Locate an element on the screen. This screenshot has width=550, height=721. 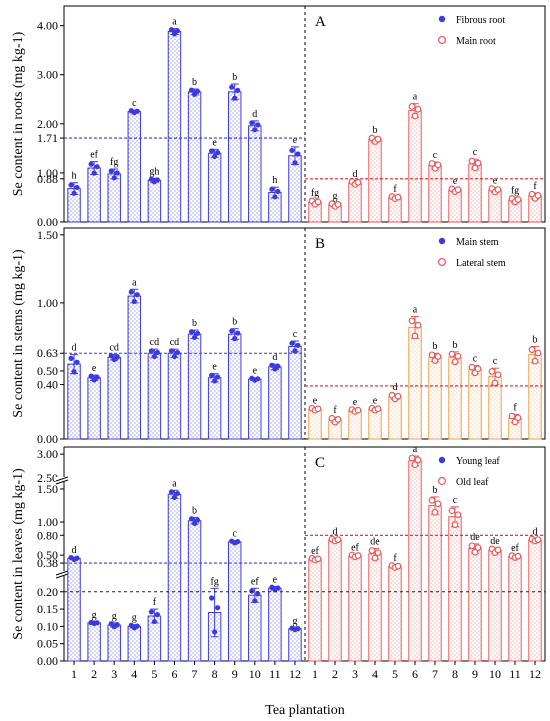
significance-letter: fg is located at coordinates (315, 193).